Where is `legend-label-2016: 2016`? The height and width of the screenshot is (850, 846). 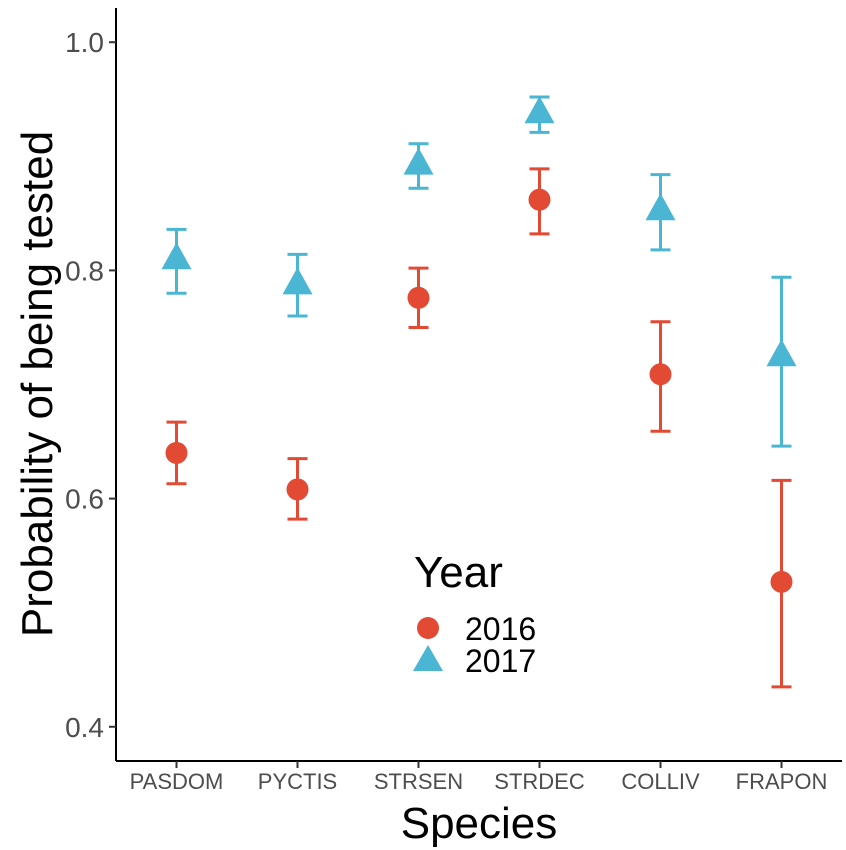 legend-label-2016: 2016 is located at coordinates (500, 629).